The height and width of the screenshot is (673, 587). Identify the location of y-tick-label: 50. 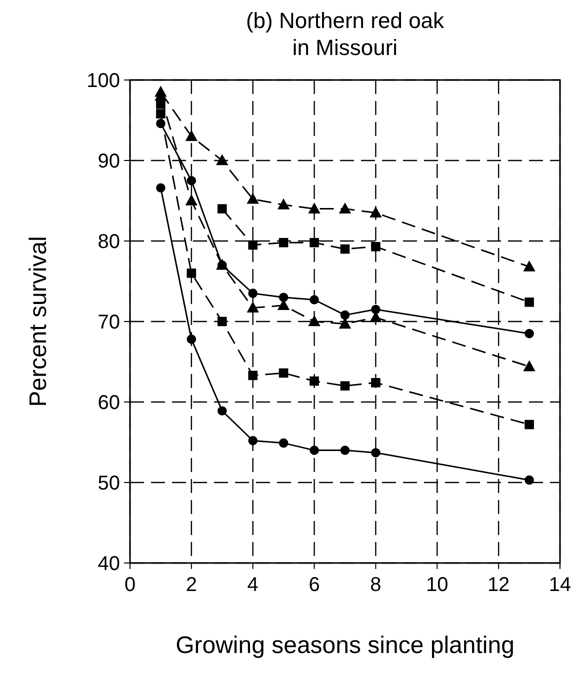
(109, 483).